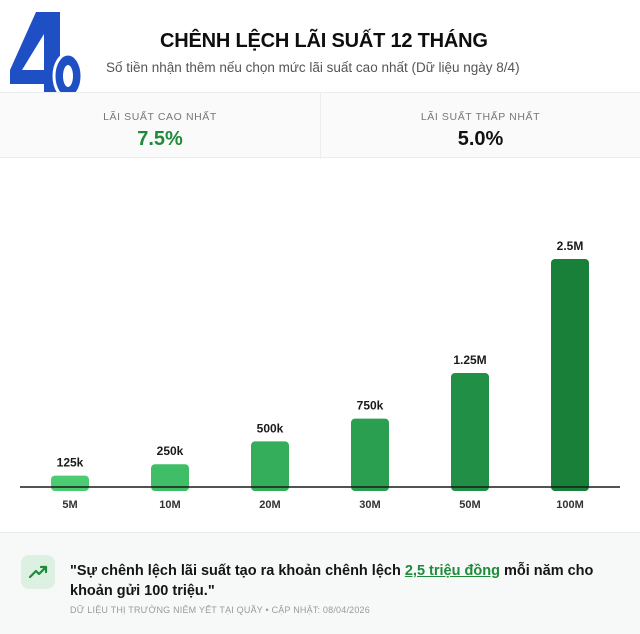 This screenshot has width=640, height=634. I want to click on data-label-10M: 250k, so click(170, 451).